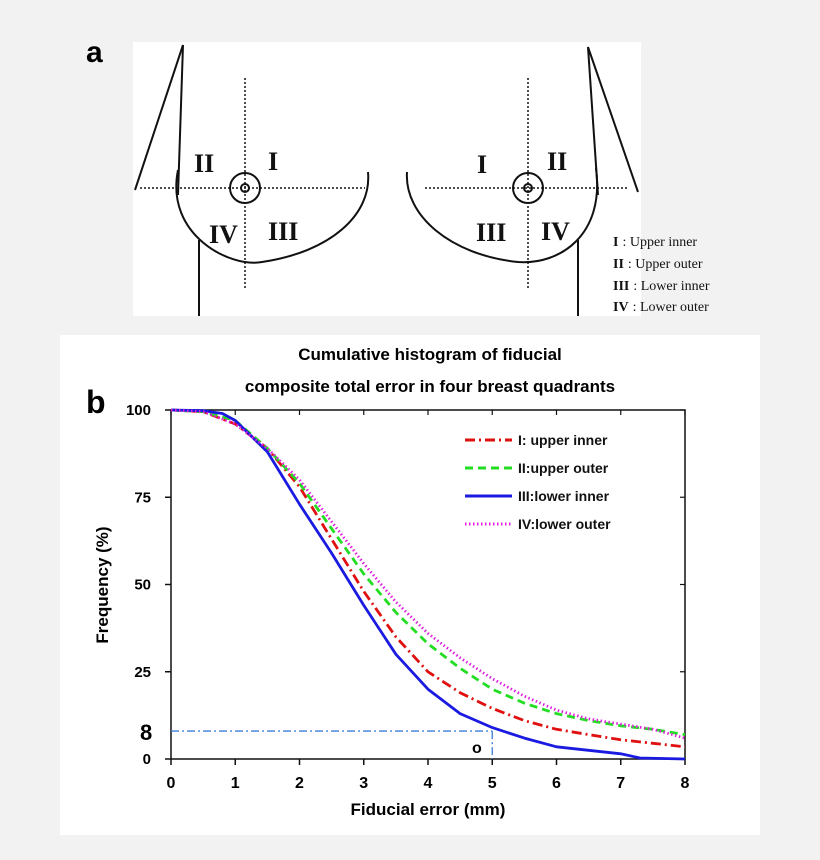 Image resolution: width=820 pixels, height=860 pixels. Describe the element at coordinates (671, 307) in the screenshot. I see `quadrant-legend-text: : Lower outer` at that location.